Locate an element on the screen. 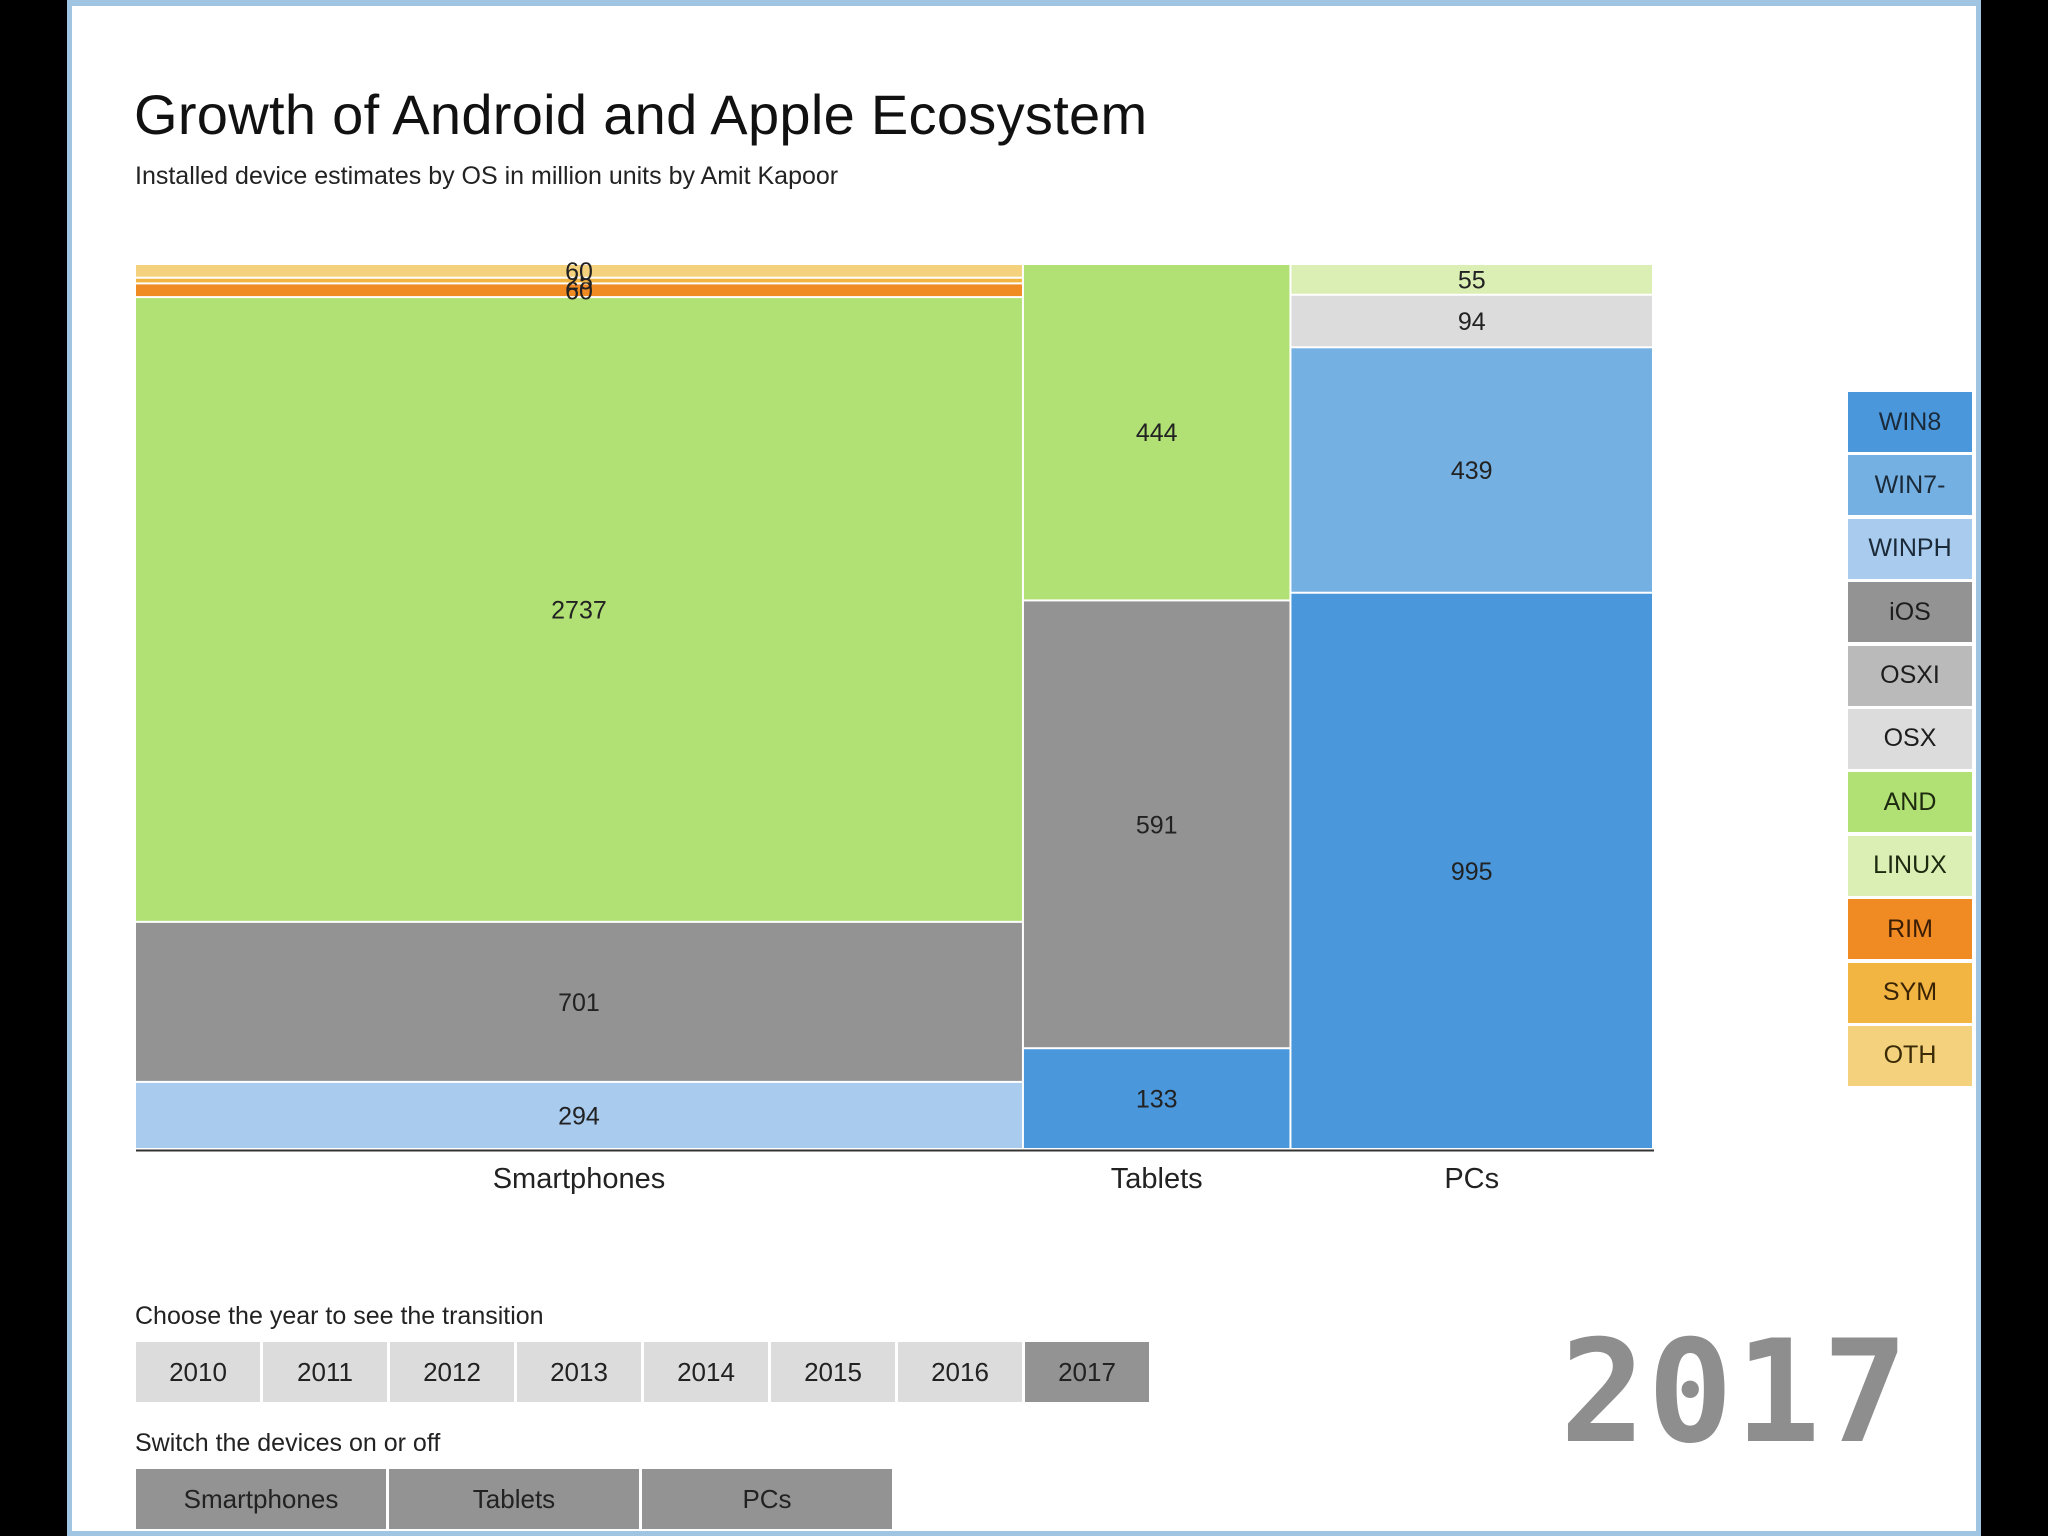 This screenshot has height=1536, width=2048. mosaic-cell-tablets-ios is located at coordinates (1156, 824).